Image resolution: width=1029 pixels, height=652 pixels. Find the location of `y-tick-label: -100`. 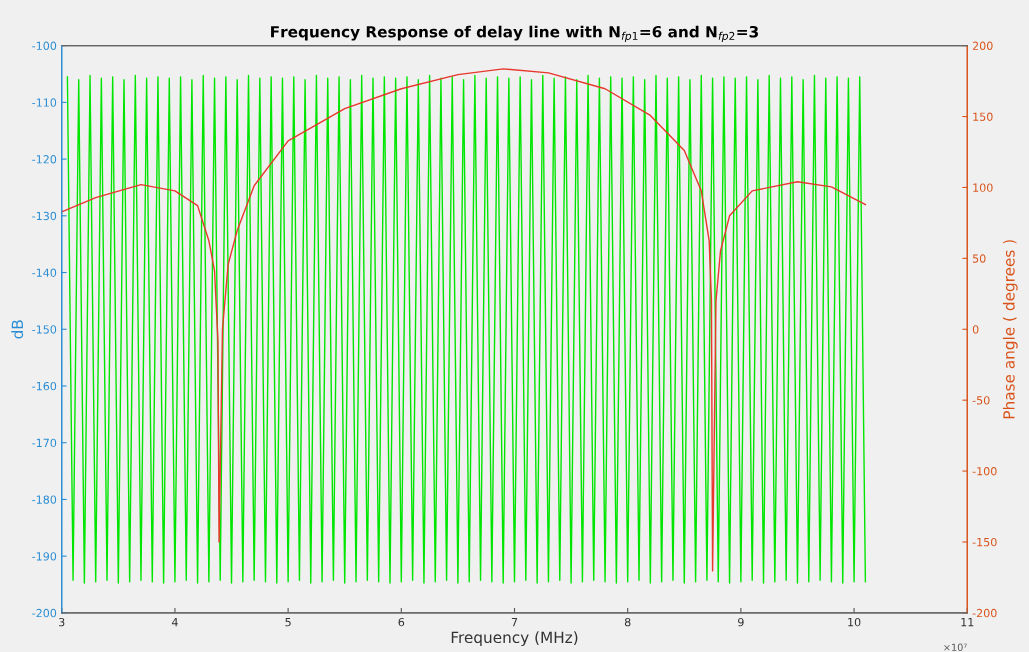

y-tick-label: -100 is located at coordinates (44, 46).